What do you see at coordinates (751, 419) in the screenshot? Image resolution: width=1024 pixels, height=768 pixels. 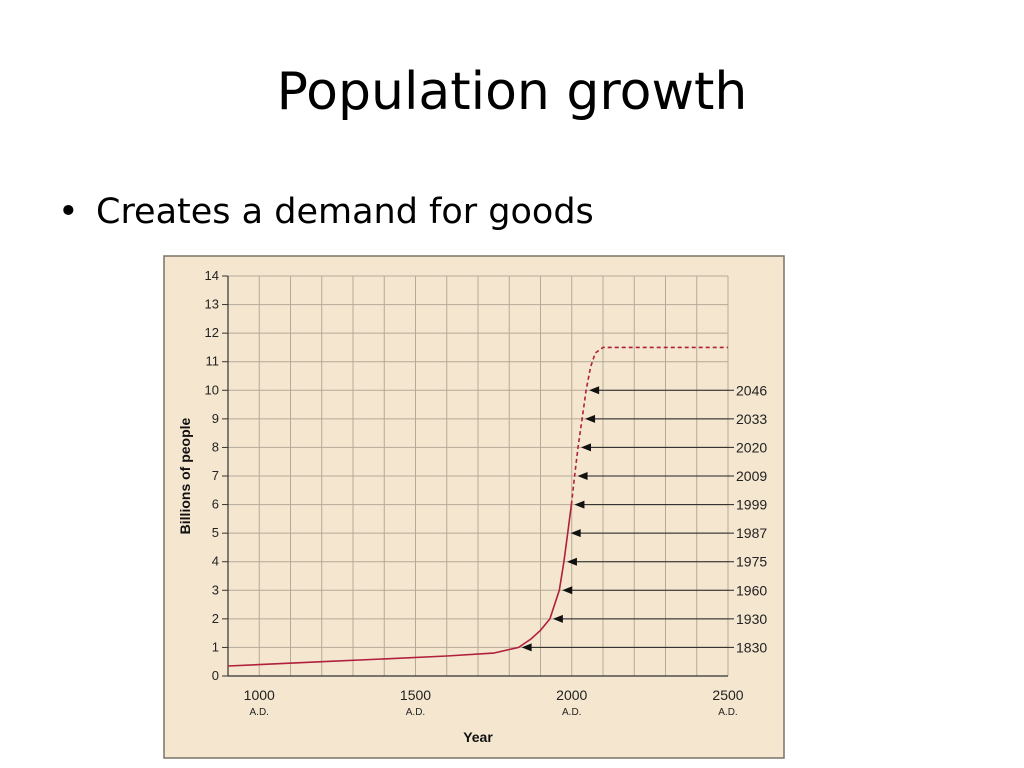 I see `milestone-year-label: 2033` at bounding box center [751, 419].